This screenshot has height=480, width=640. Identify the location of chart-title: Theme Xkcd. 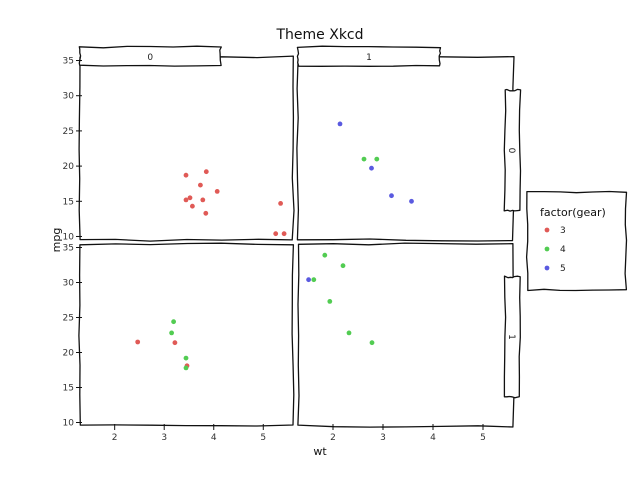
(319, 35).